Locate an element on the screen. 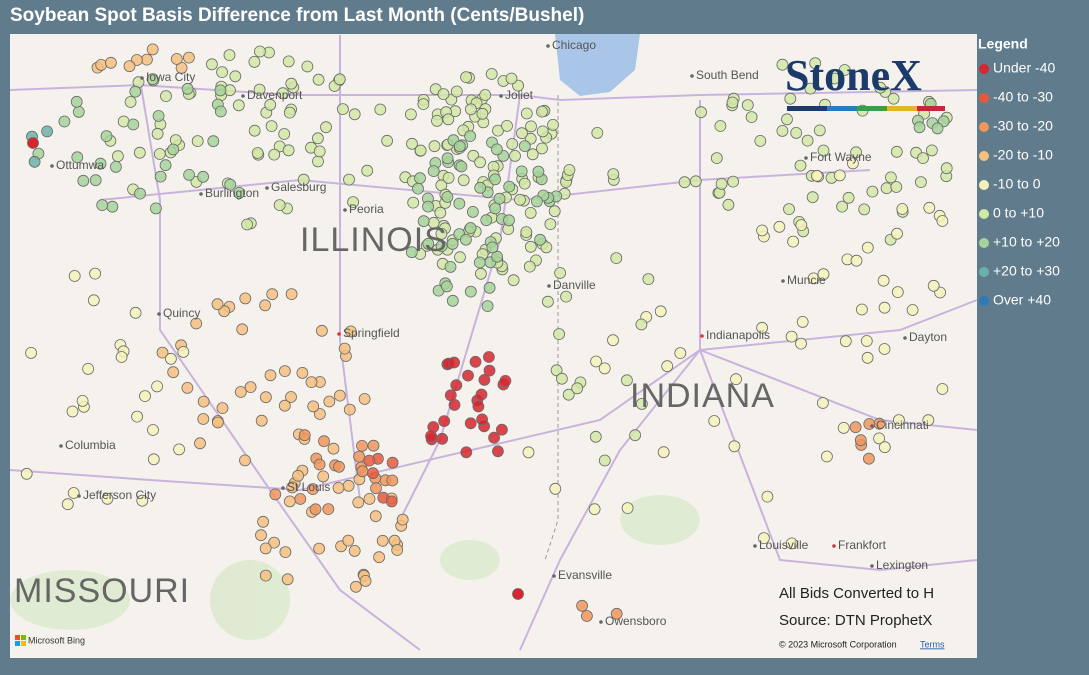 This screenshot has width=1089, height=675. city-label: Ottumwa is located at coordinates (80, 165).